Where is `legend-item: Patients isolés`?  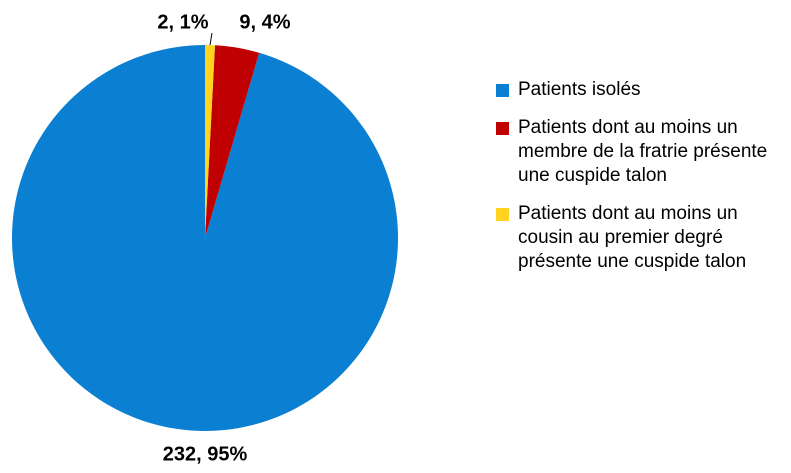 legend-item: Patients isolés is located at coordinates (641, 90).